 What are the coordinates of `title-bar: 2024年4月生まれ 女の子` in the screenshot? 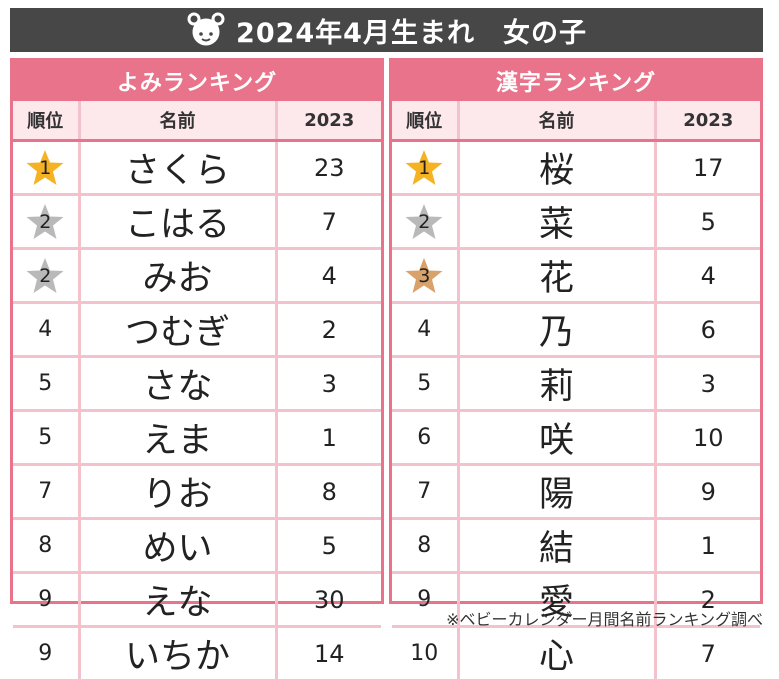 It's located at (386, 30).